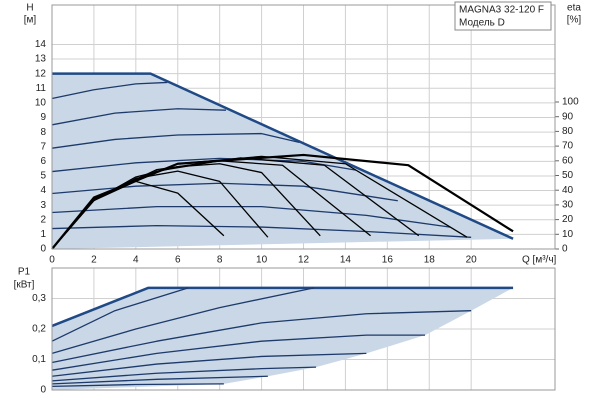  I want to click on y-tick-label: 11, so click(41, 88).